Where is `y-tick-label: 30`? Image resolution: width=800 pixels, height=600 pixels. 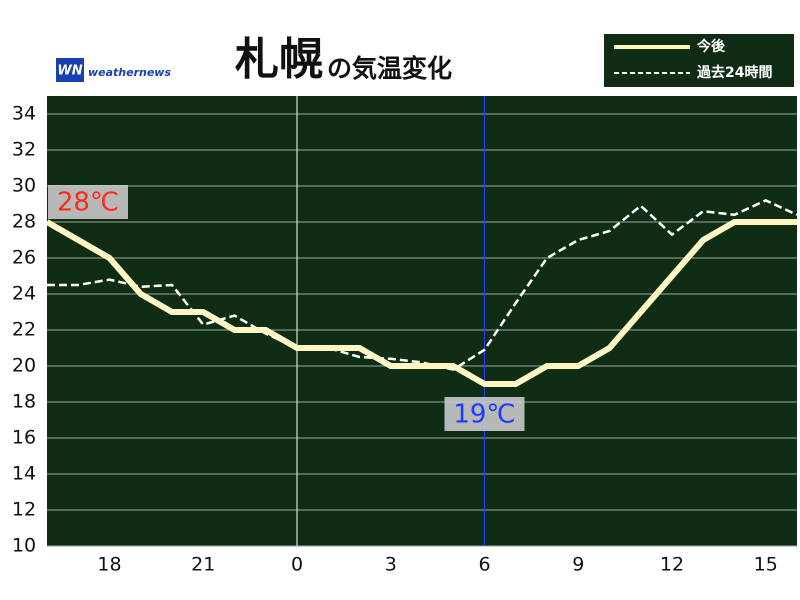 y-tick-label: 30 is located at coordinates (24, 186).